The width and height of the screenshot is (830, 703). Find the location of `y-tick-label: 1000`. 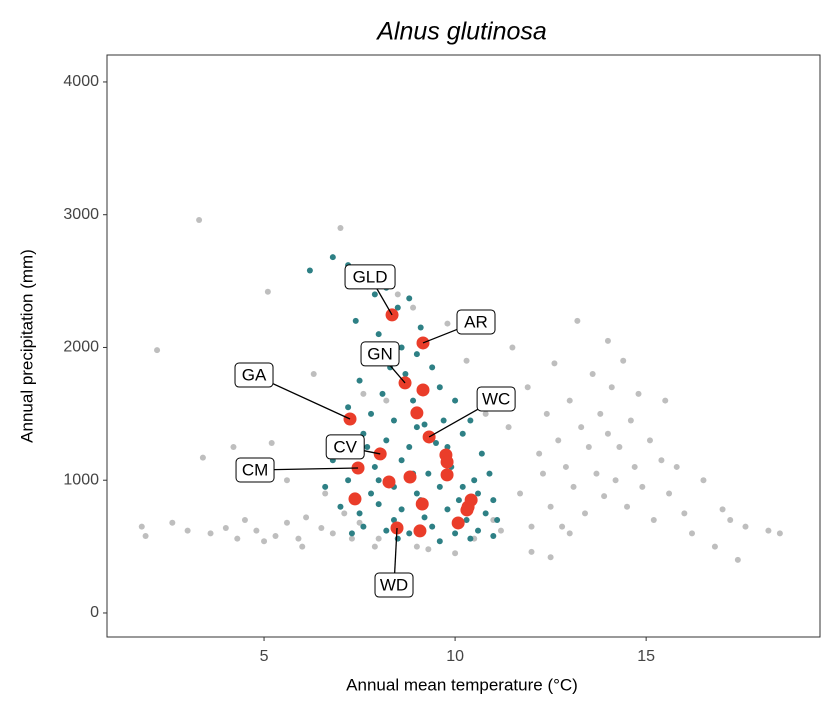

y-tick-label: 1000 is located at coordinates (81, 479).